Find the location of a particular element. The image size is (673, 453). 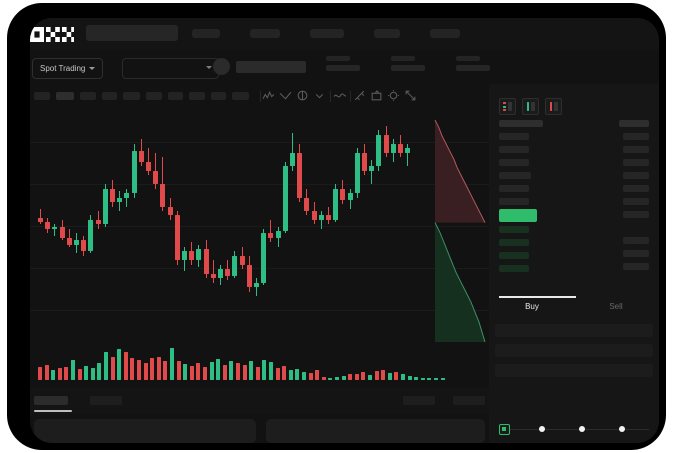

measure-icon is located at coordinates (359, 95).